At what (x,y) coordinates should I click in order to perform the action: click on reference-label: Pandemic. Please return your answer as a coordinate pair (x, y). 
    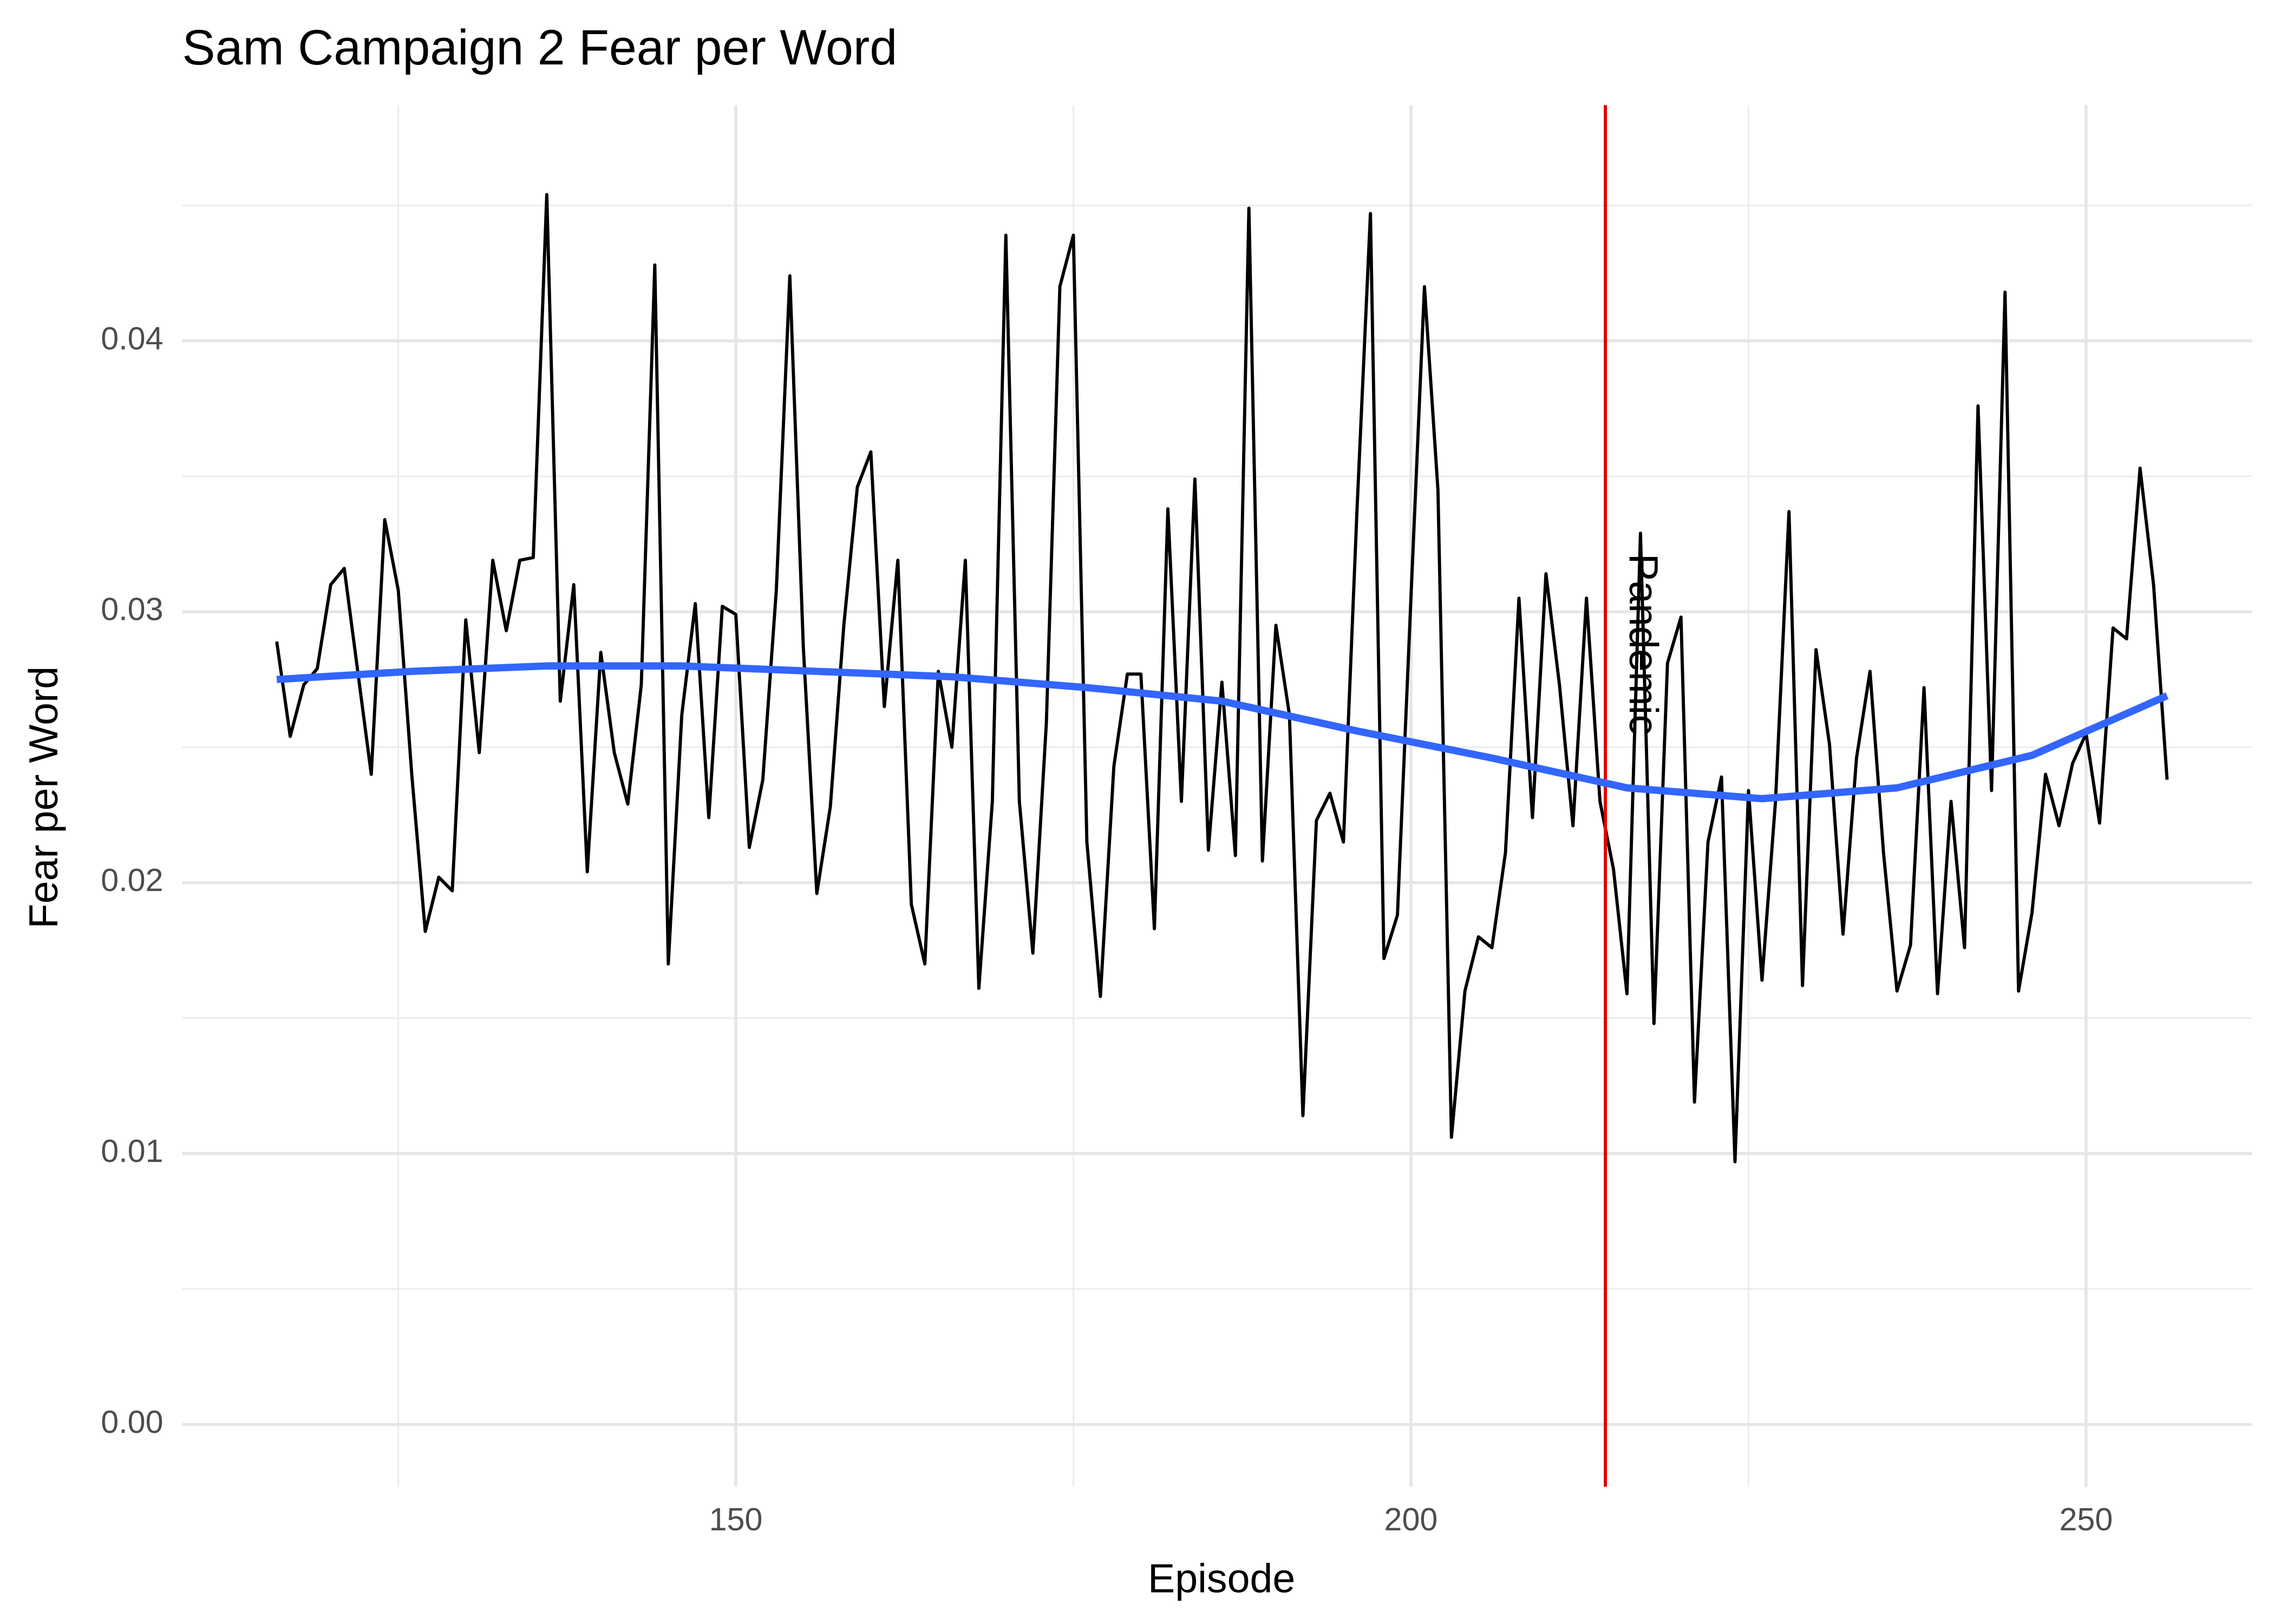
    Looking at the image, I should click on (1644, 645).